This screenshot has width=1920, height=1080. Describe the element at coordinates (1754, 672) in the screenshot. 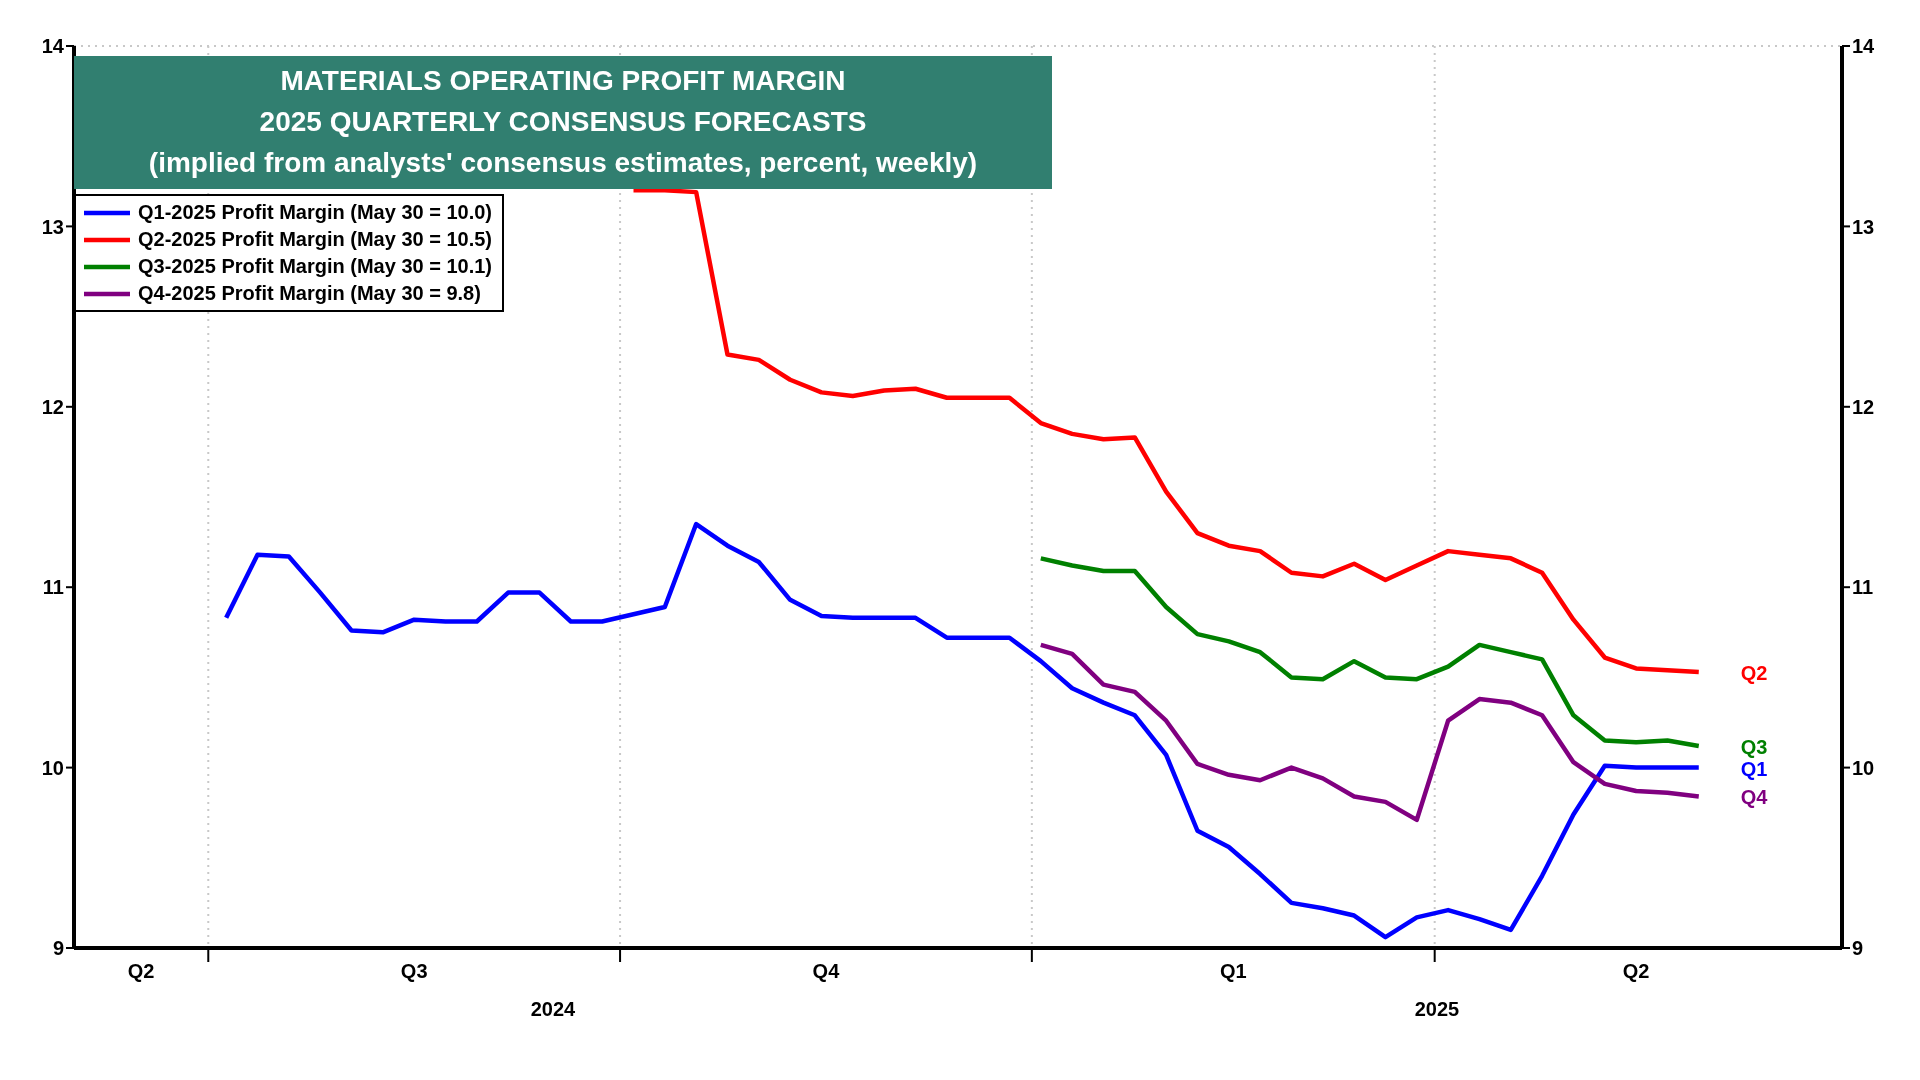

I see `annotation: Q2` at that location.